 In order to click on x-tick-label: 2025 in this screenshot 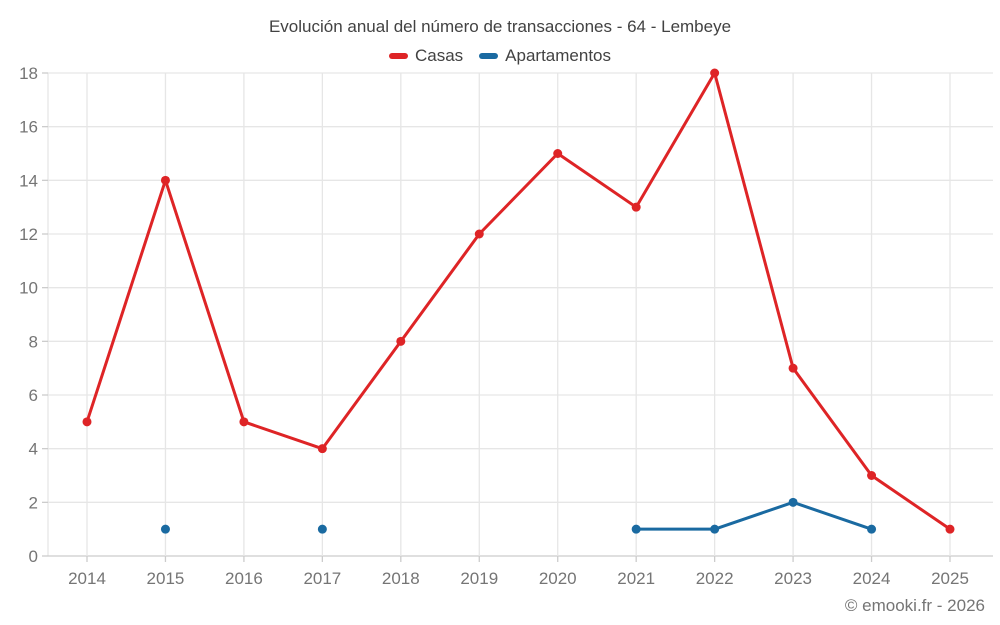, I will do `click(950, 578)`.